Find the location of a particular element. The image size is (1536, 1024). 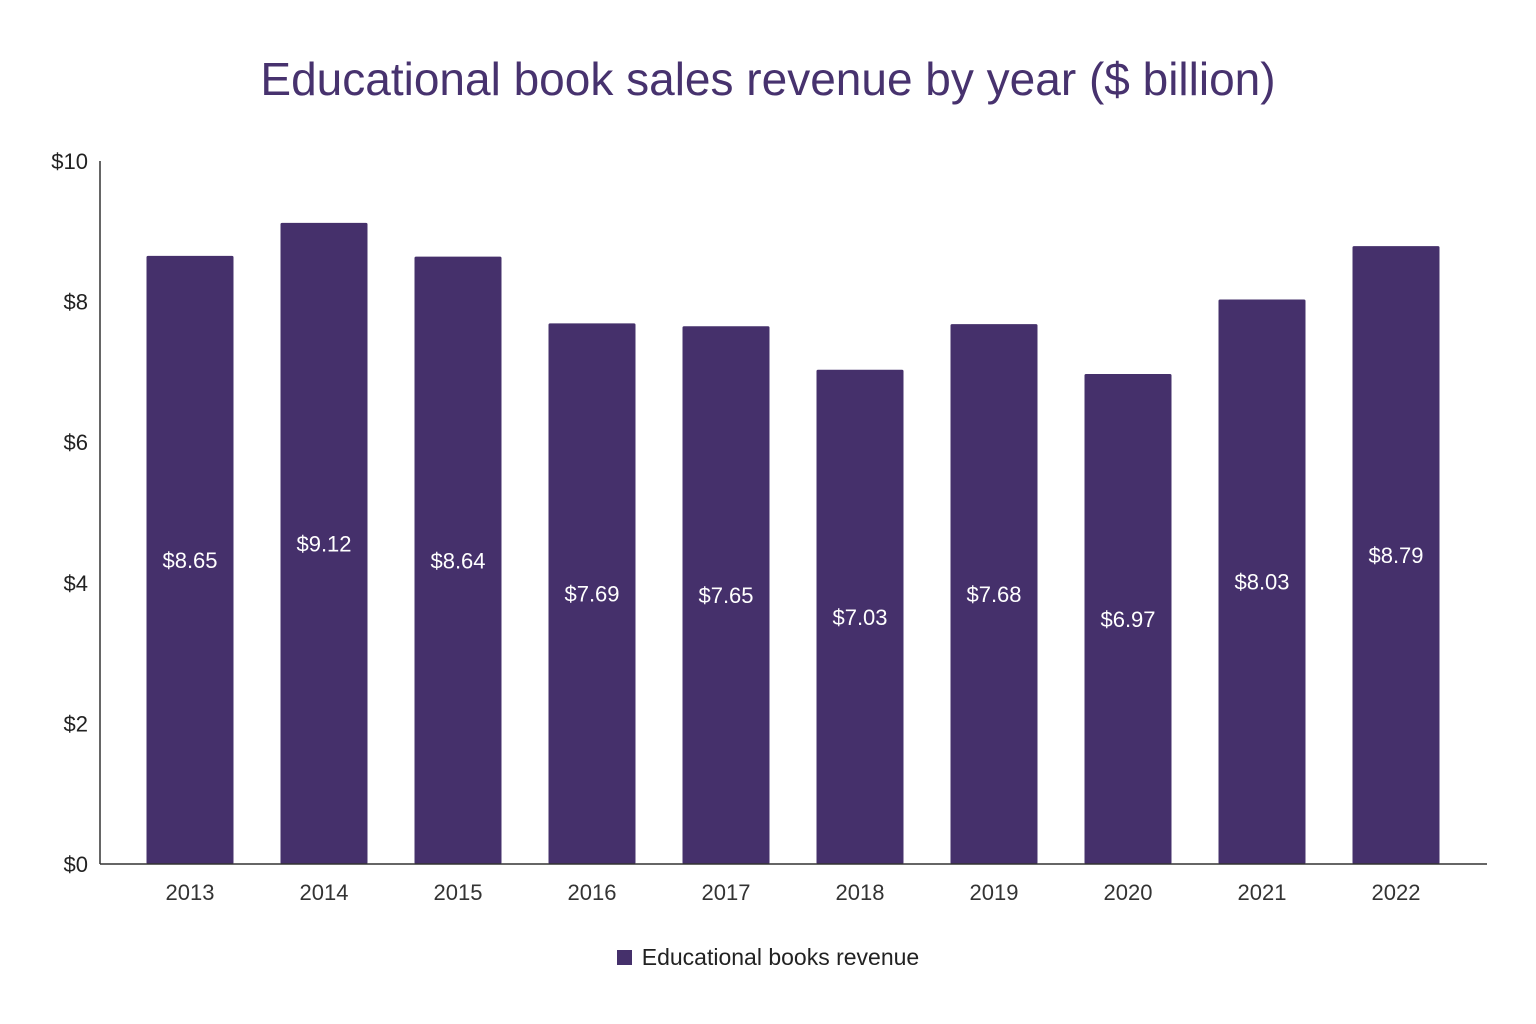

bar-2014 is located at coordinates (324, 543).